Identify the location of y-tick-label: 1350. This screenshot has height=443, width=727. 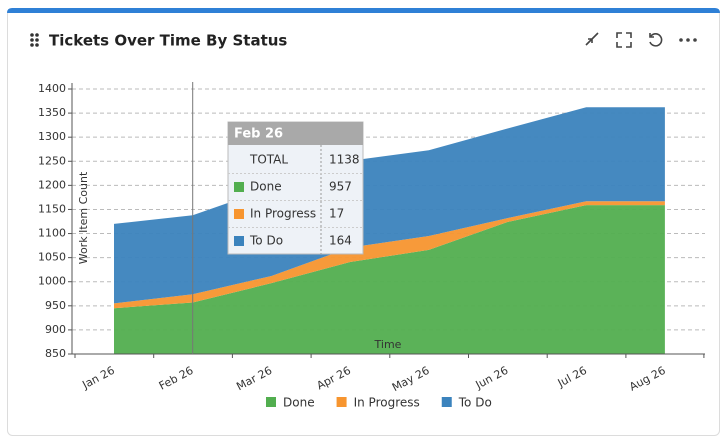
(52, 112).